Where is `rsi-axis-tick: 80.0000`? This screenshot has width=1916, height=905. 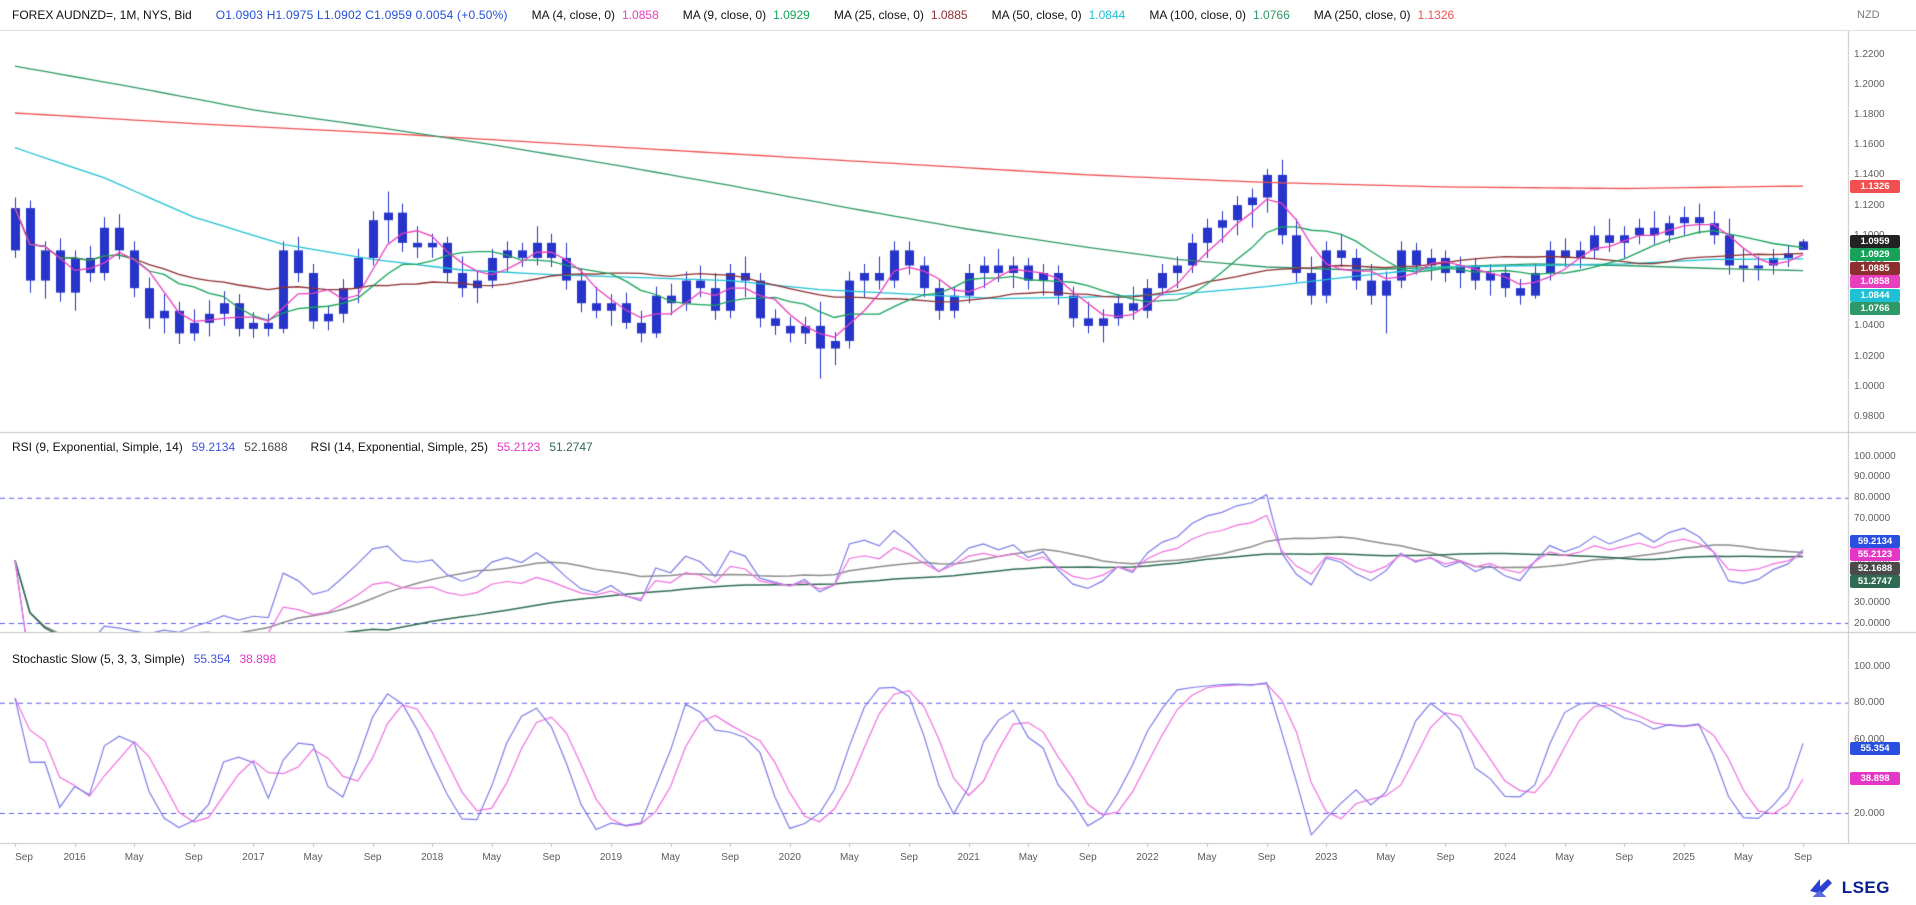
rsi-axis-tick: 80.0000 is located at coordinates (1872, 498).